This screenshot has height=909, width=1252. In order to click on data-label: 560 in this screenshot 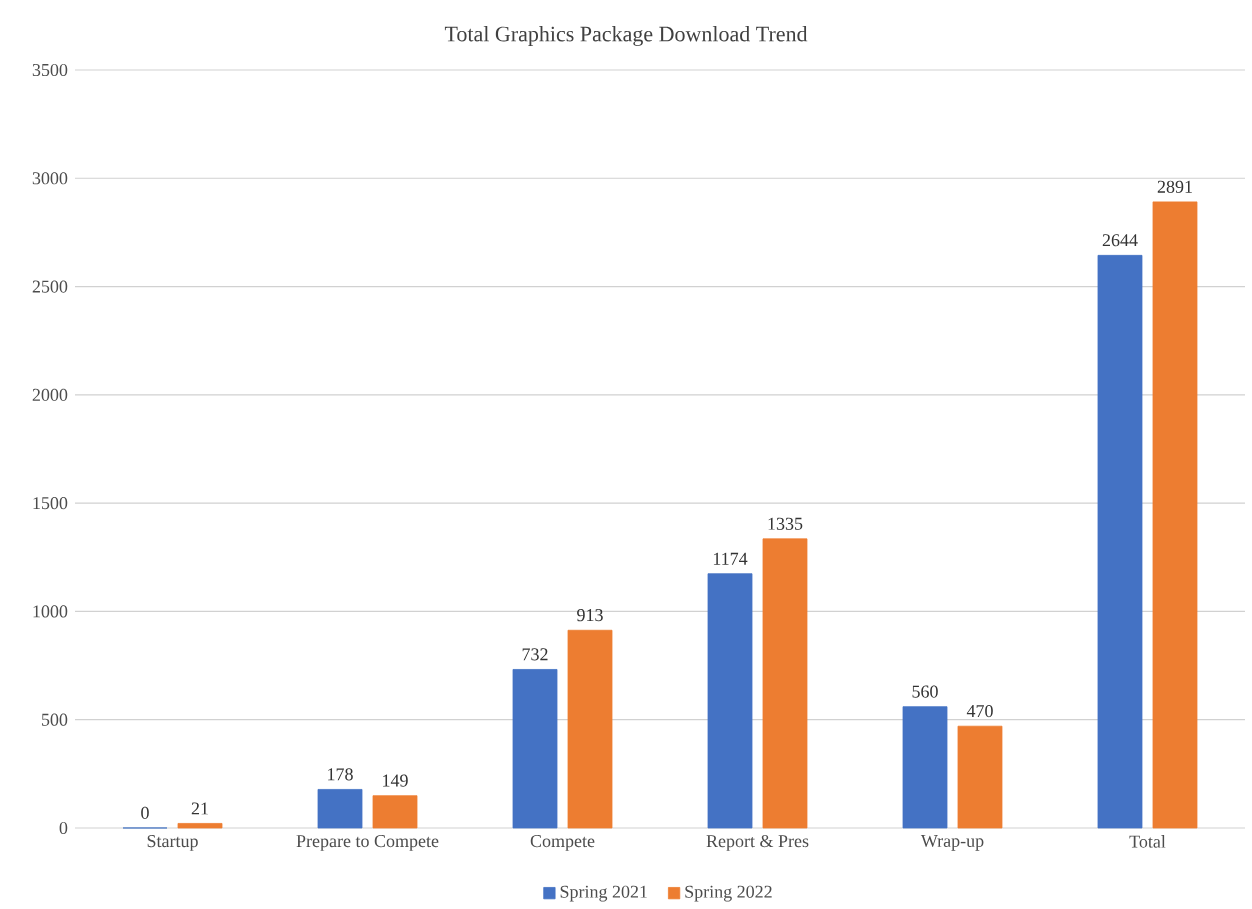, I will do `click(925, 691)`.